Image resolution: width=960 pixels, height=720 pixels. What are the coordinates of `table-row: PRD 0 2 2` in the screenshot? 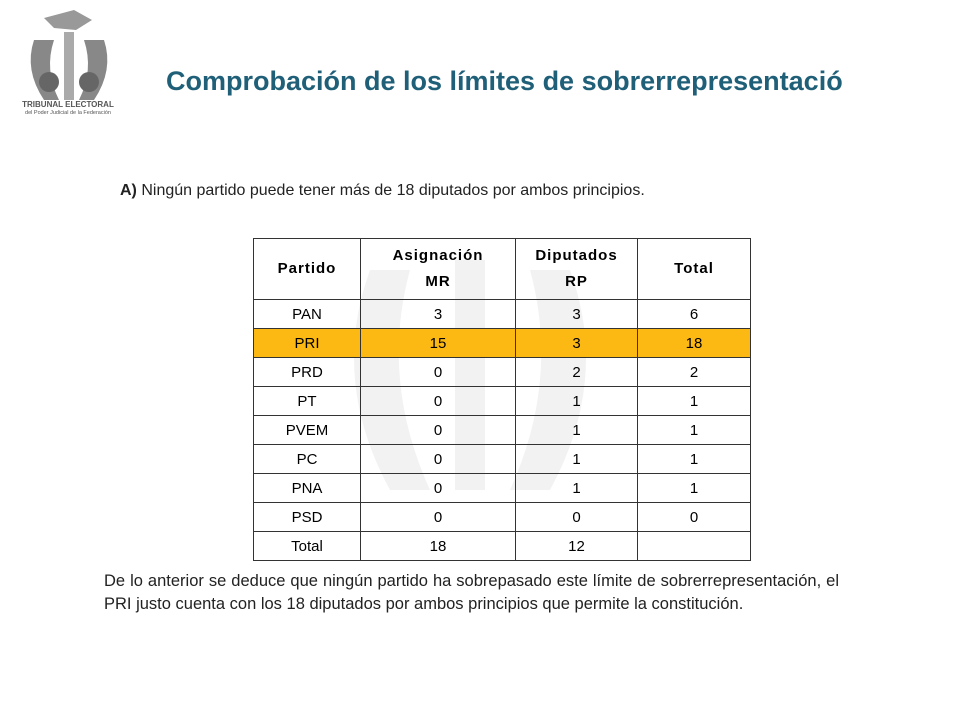 It's located at (502, 372).